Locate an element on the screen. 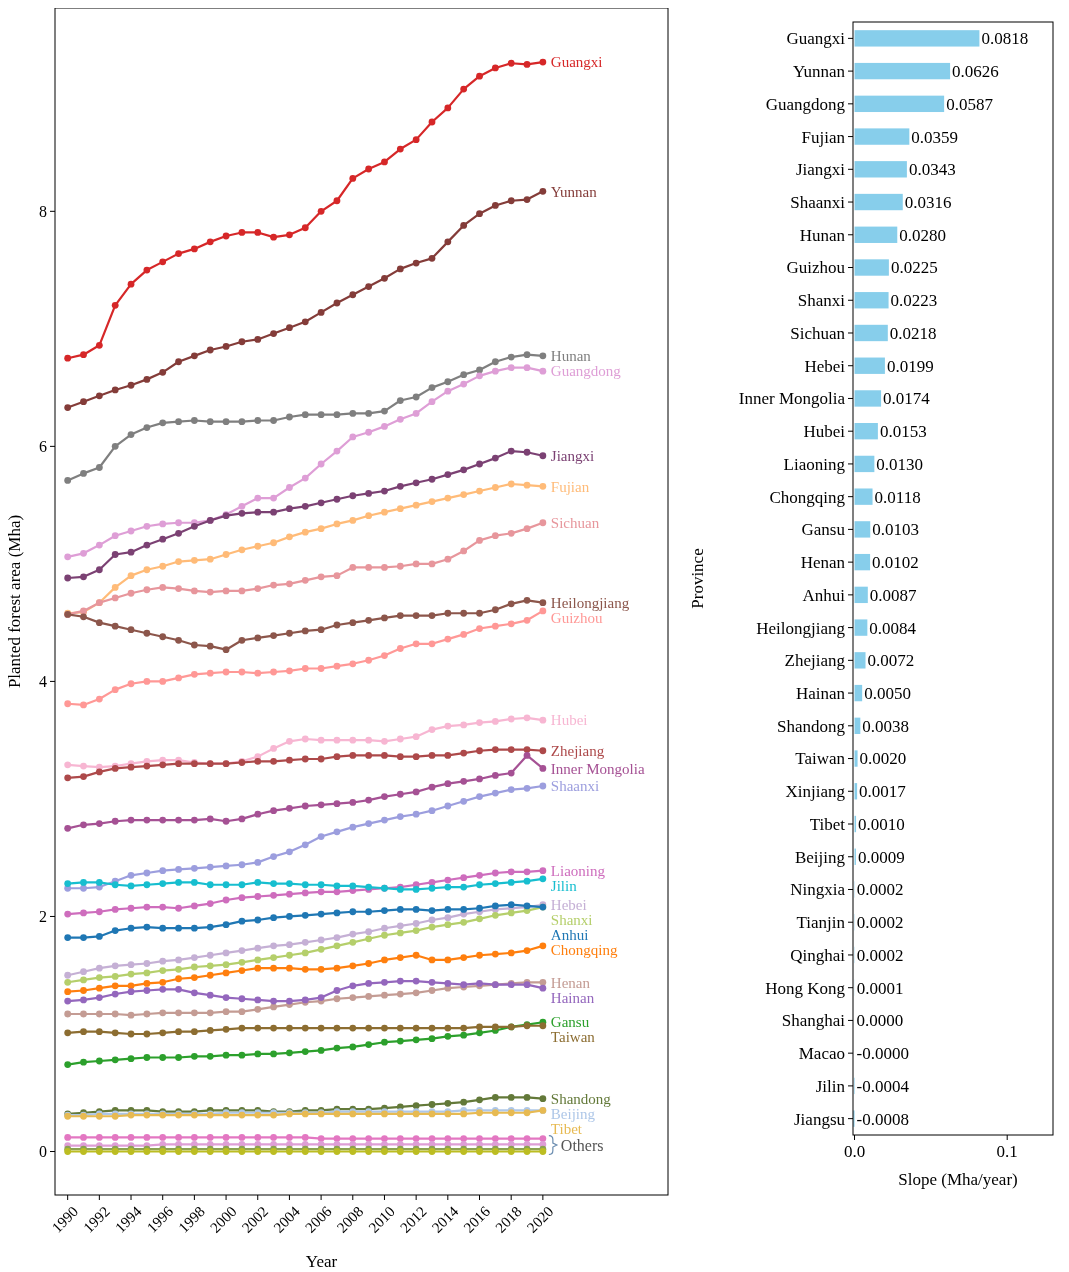 This screenshot has height=1272, width=1069. y-tick-label: Hainan is located at coordinates (820, 694).